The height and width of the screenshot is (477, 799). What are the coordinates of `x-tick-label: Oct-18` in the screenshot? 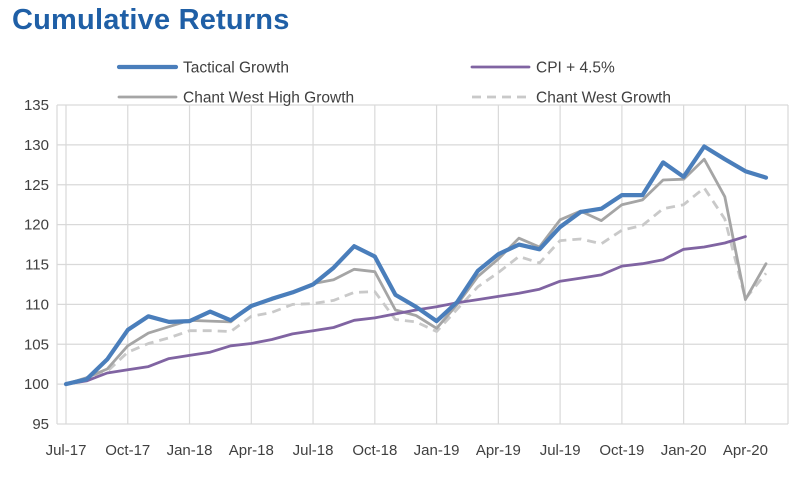 It's located at (374, 450).